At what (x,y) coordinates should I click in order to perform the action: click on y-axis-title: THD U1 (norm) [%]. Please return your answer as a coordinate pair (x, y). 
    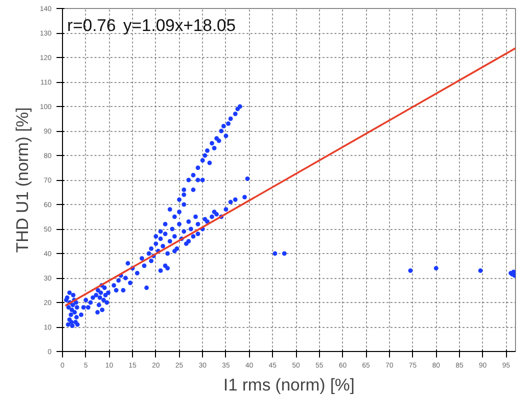
    Looking at the image, I should click on (22, 180).